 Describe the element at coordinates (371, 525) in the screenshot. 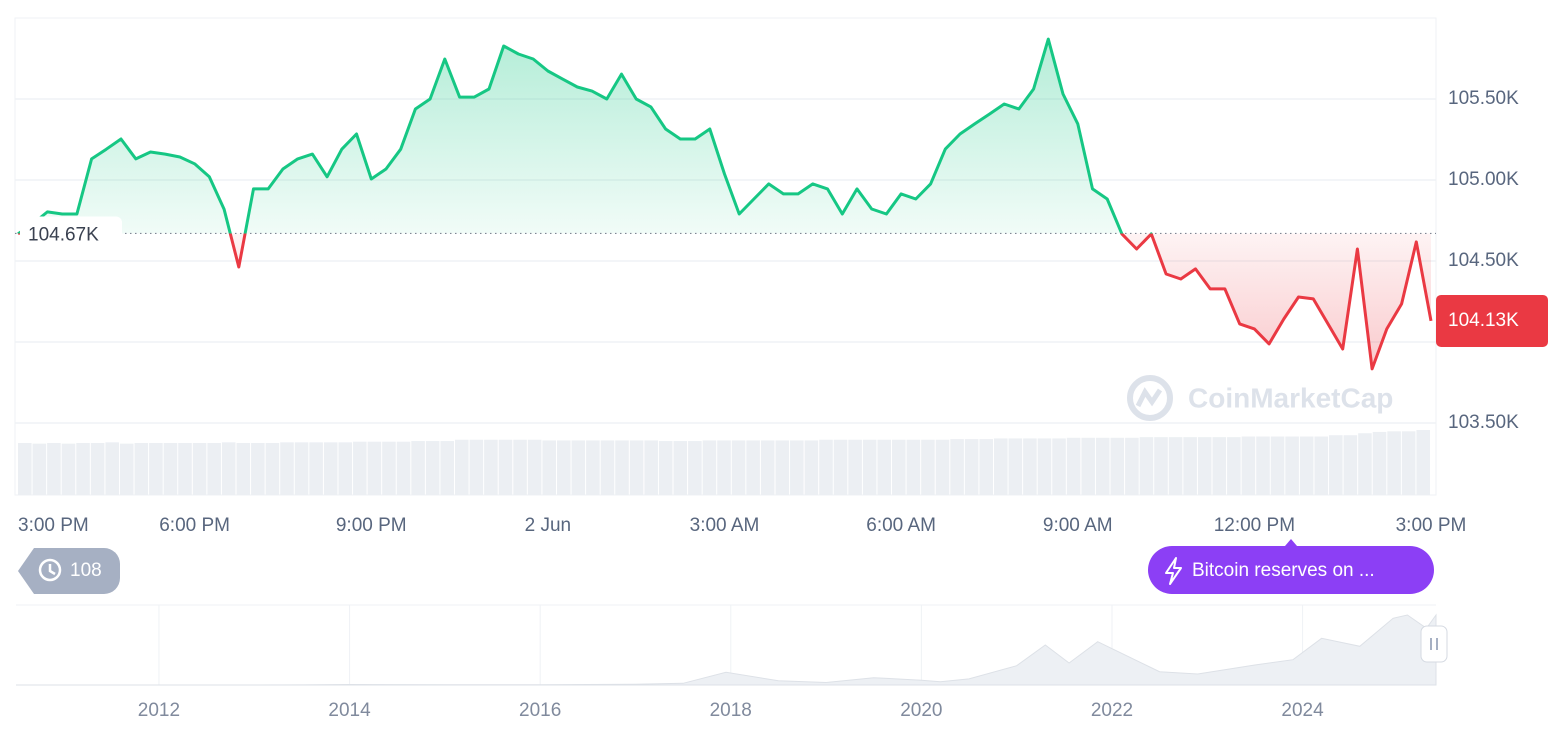

I see `x-tick-label: 9:00 PM` at that location.